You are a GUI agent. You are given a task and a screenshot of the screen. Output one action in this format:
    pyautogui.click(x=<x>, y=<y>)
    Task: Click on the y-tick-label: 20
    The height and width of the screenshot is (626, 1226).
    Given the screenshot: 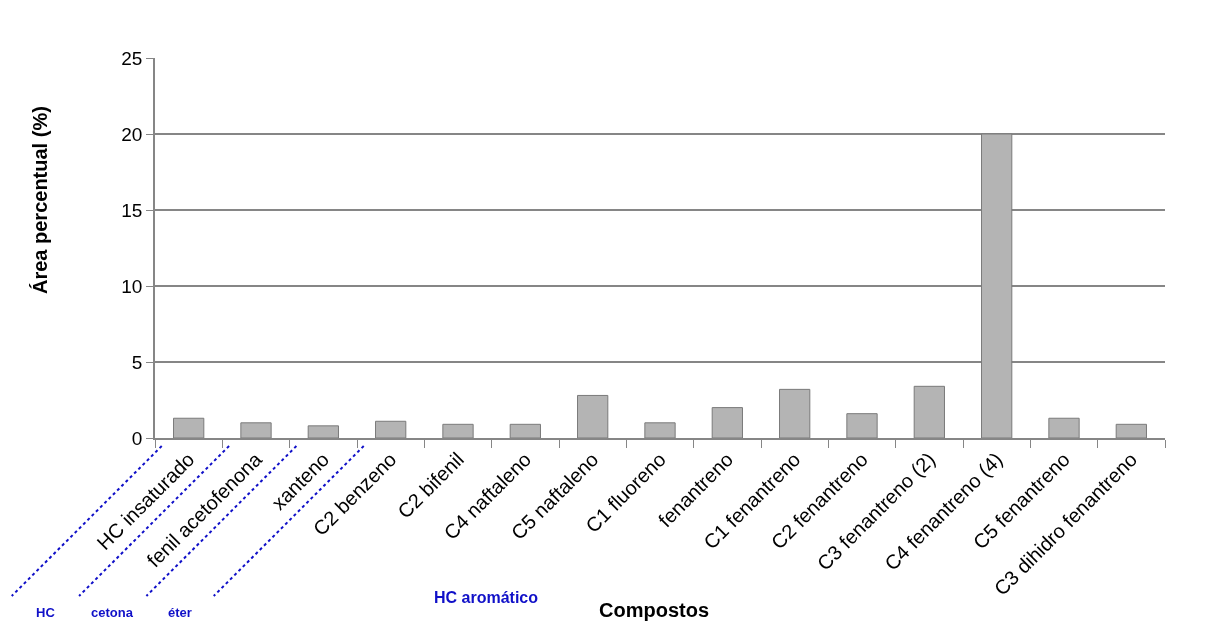 What is the action you would take?
    pyautogui.click(x=132, y=134)
    